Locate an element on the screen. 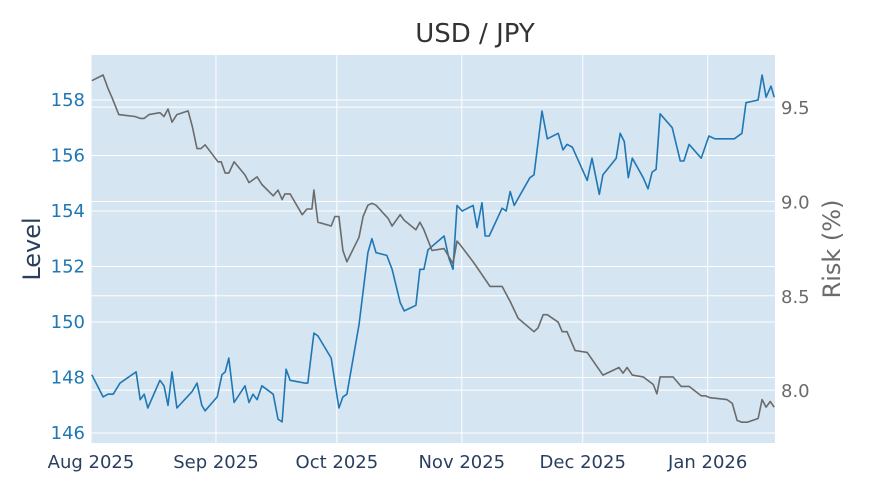 This screenshot has height=487, width=870. y-left-tick-label: 158 is located at coordinates (68, 100).